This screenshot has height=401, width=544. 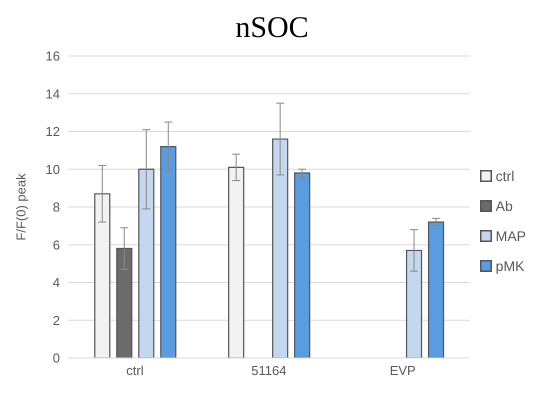 What do you see at coordinates (510, 266) in the screenshot?
I see `legend-label: pMK` at bounding box center [510, 266].